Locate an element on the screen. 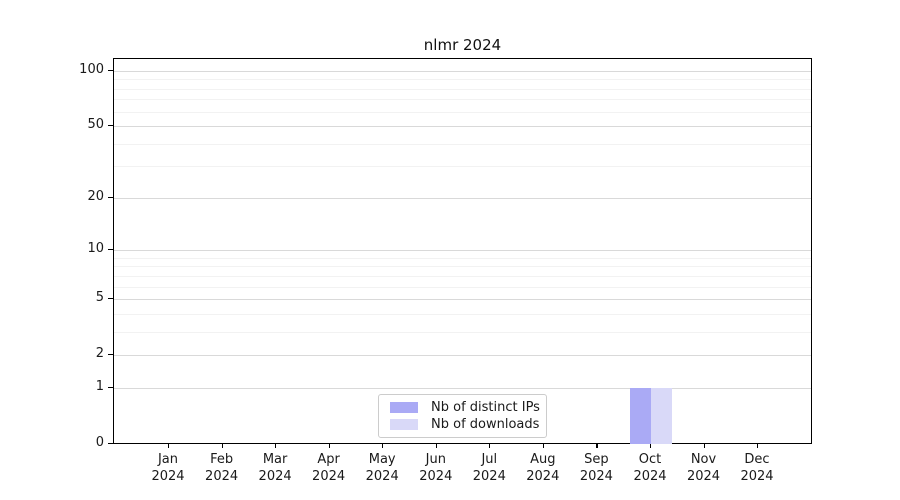  legend-label-downloads: Nb of downloads is located at coordinates (485, 424).